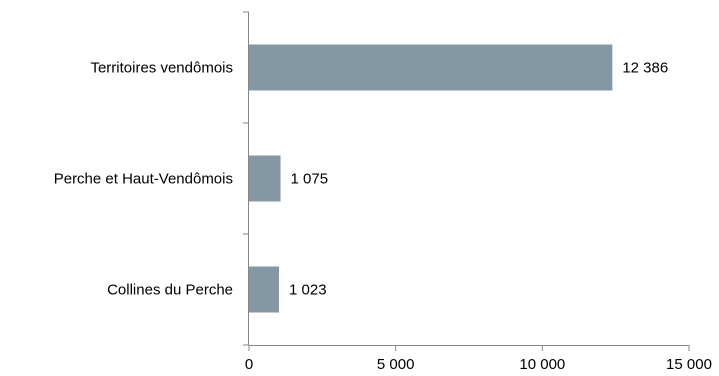 The image size is (719, 376). I want to click on category-label-2: Perche et Haut-Vendômois, so click(143, 179).